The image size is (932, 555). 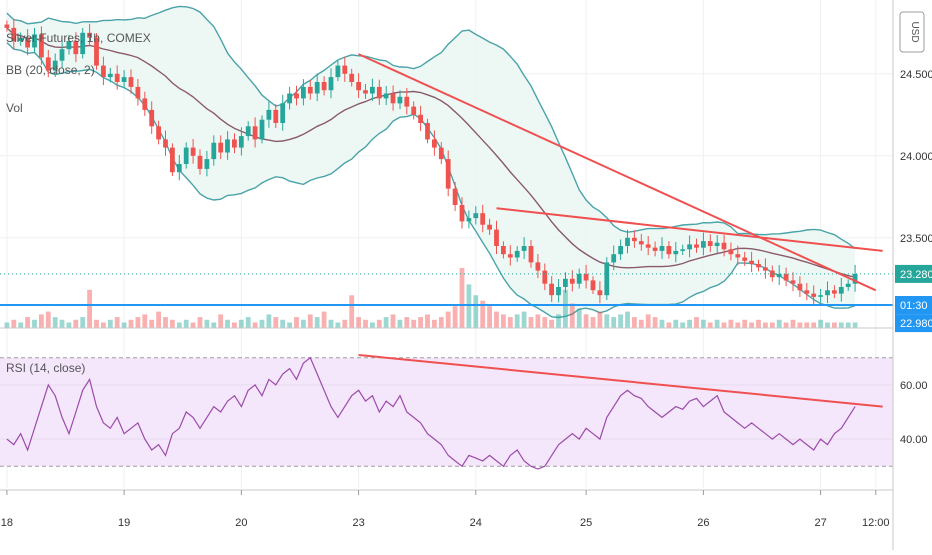 What do you see at coordinates (820, 523) in the screenshot?
I see `time-tick-label: 27` at bounding box center [820, 523].